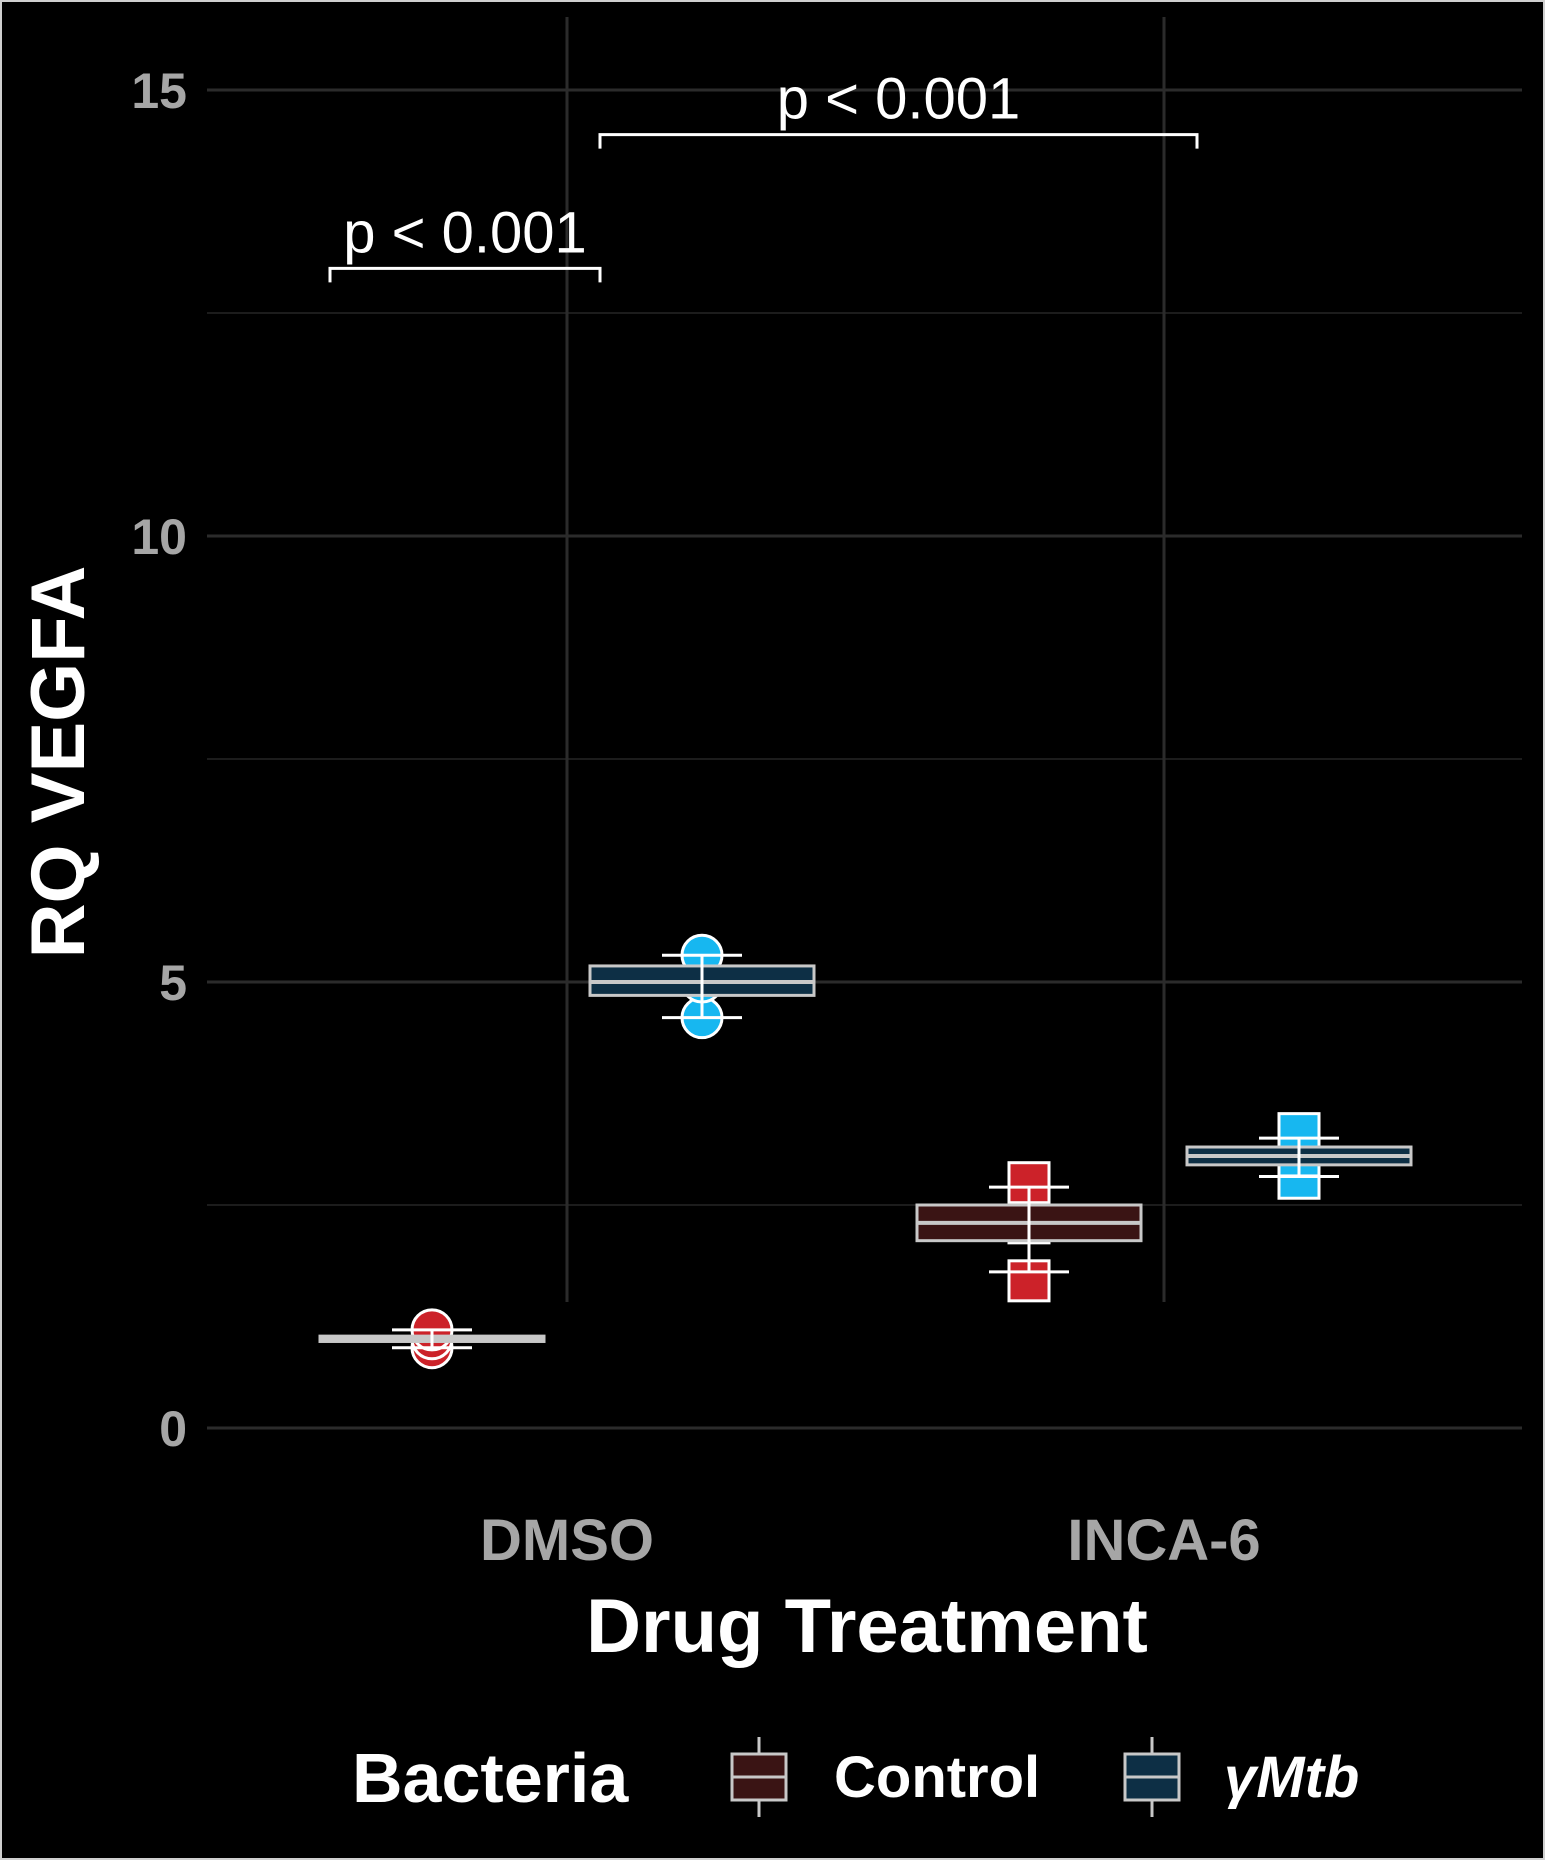  I want to click on y-tick-label: 15, so click(159, 91).